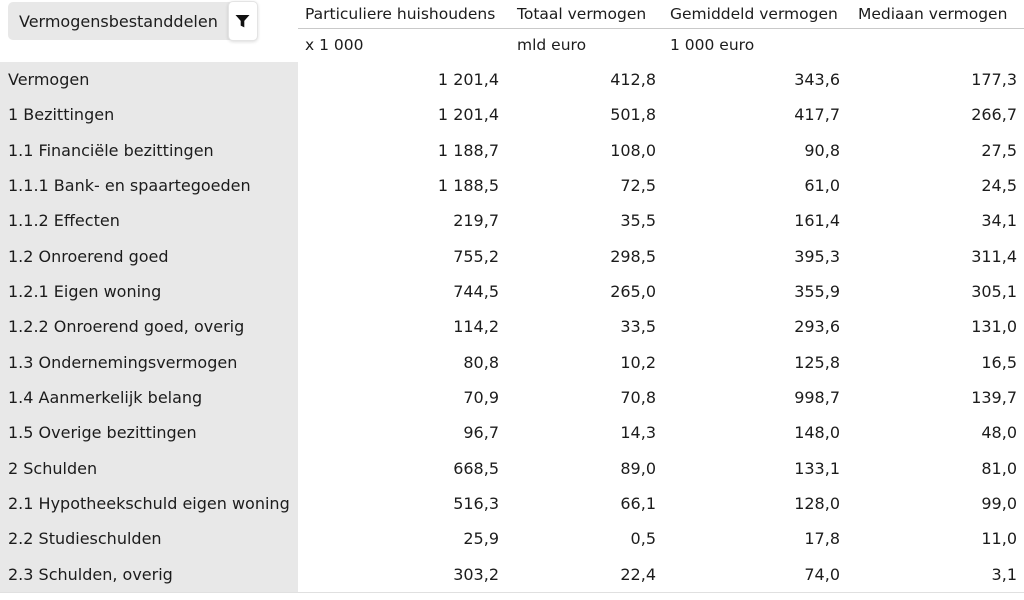  What do you see at coordinates (118, 21) in the screenshot?
I see `dimension-pill-label: Vermogensbestanddelen` at bounding box center [118, 21].